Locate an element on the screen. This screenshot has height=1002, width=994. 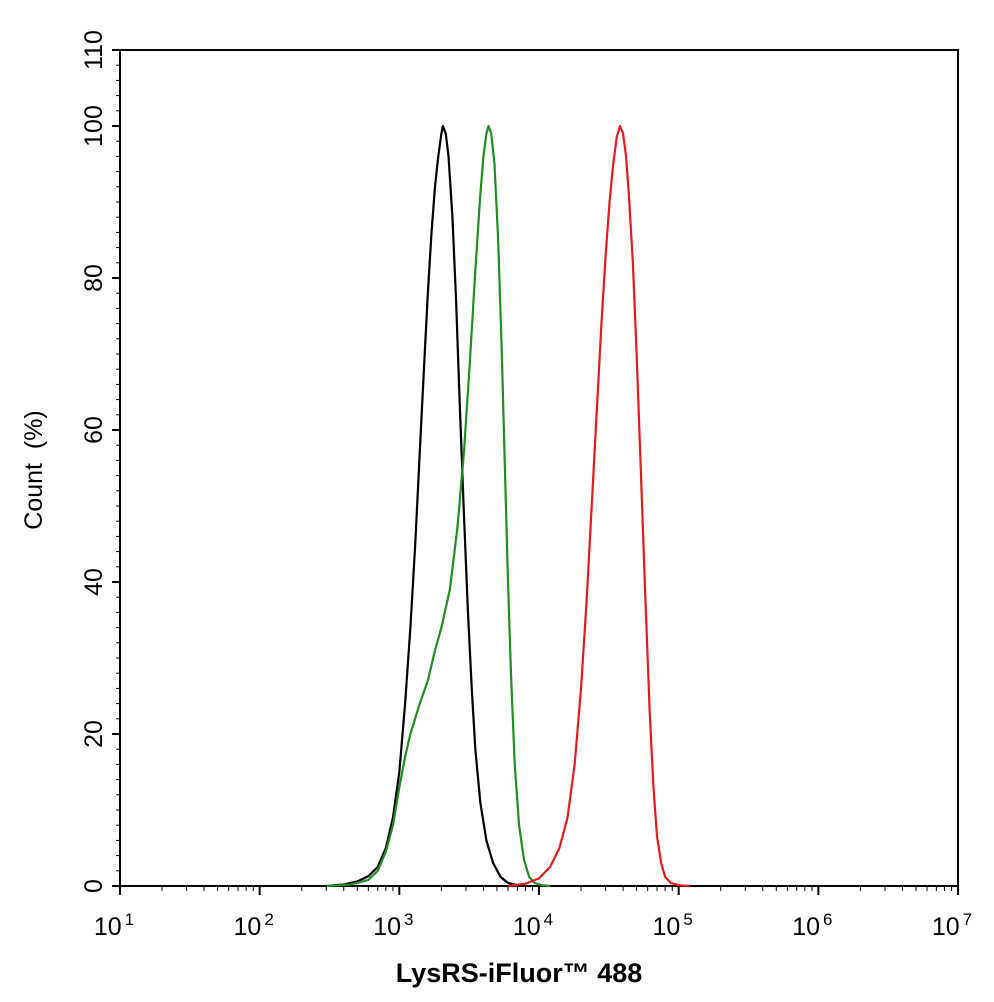
y-axis-title: Count (%) is located at coordinates (34, 469).